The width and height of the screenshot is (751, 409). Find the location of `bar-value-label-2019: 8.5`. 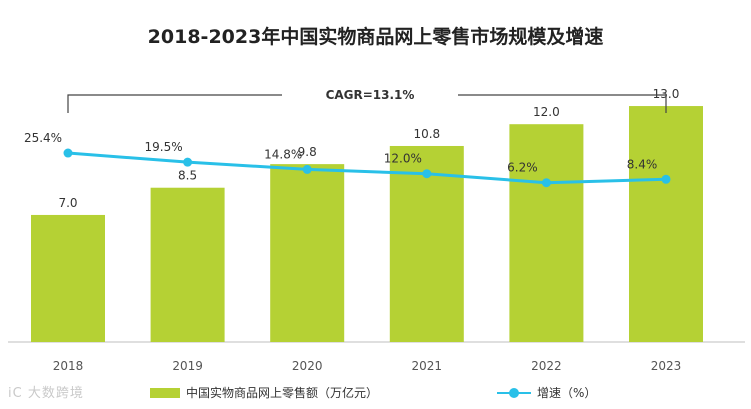

bar-value-label-2019: 8.5 is located at coordinates (187, 176).